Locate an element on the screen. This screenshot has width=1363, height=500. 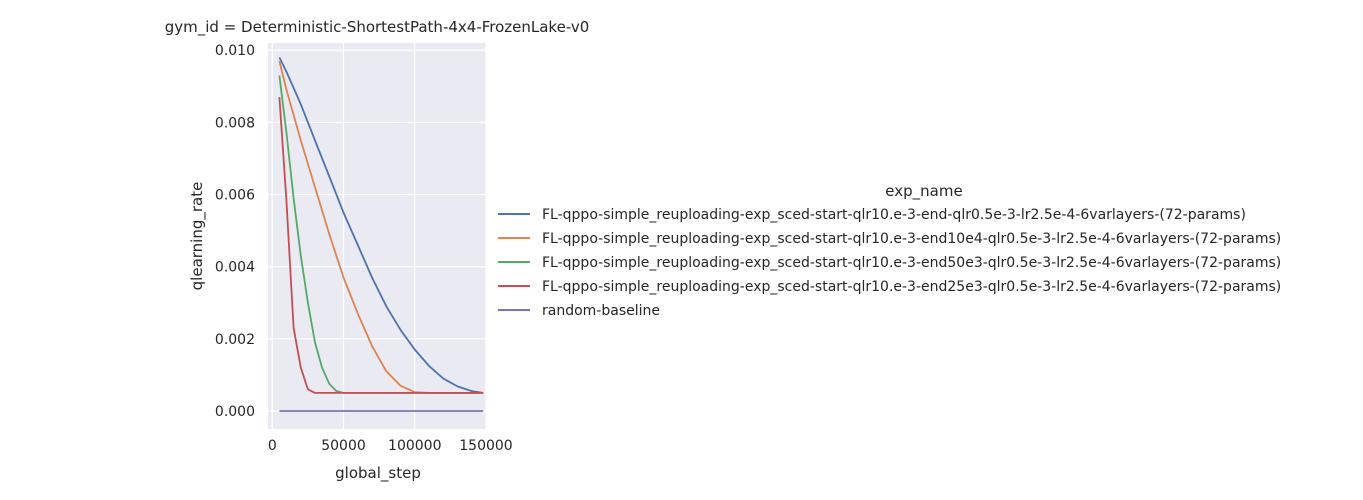
series-lines is located at coordinates (381, 234).